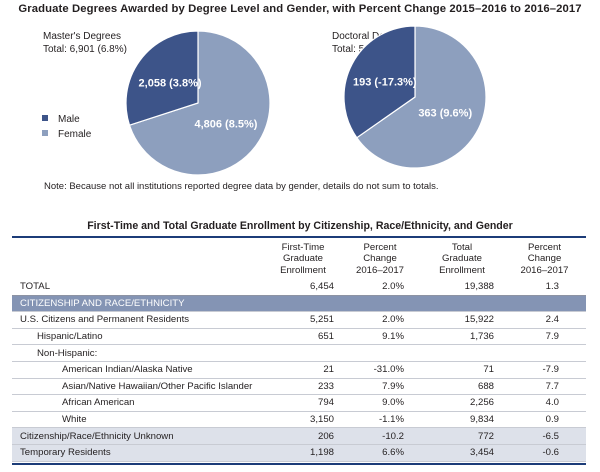 The height and width of the screenshot is (472, 600). I want to click on row-label: TOTAL, so click(139, 287).